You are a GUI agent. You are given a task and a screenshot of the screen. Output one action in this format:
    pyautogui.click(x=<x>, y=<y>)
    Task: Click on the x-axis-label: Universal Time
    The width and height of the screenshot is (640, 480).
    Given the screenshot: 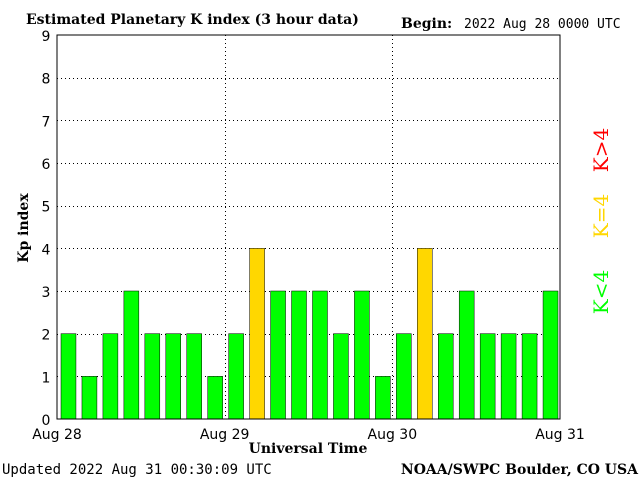 What is the action you would take?
    pyautogui.click(x=308, y=449)
    